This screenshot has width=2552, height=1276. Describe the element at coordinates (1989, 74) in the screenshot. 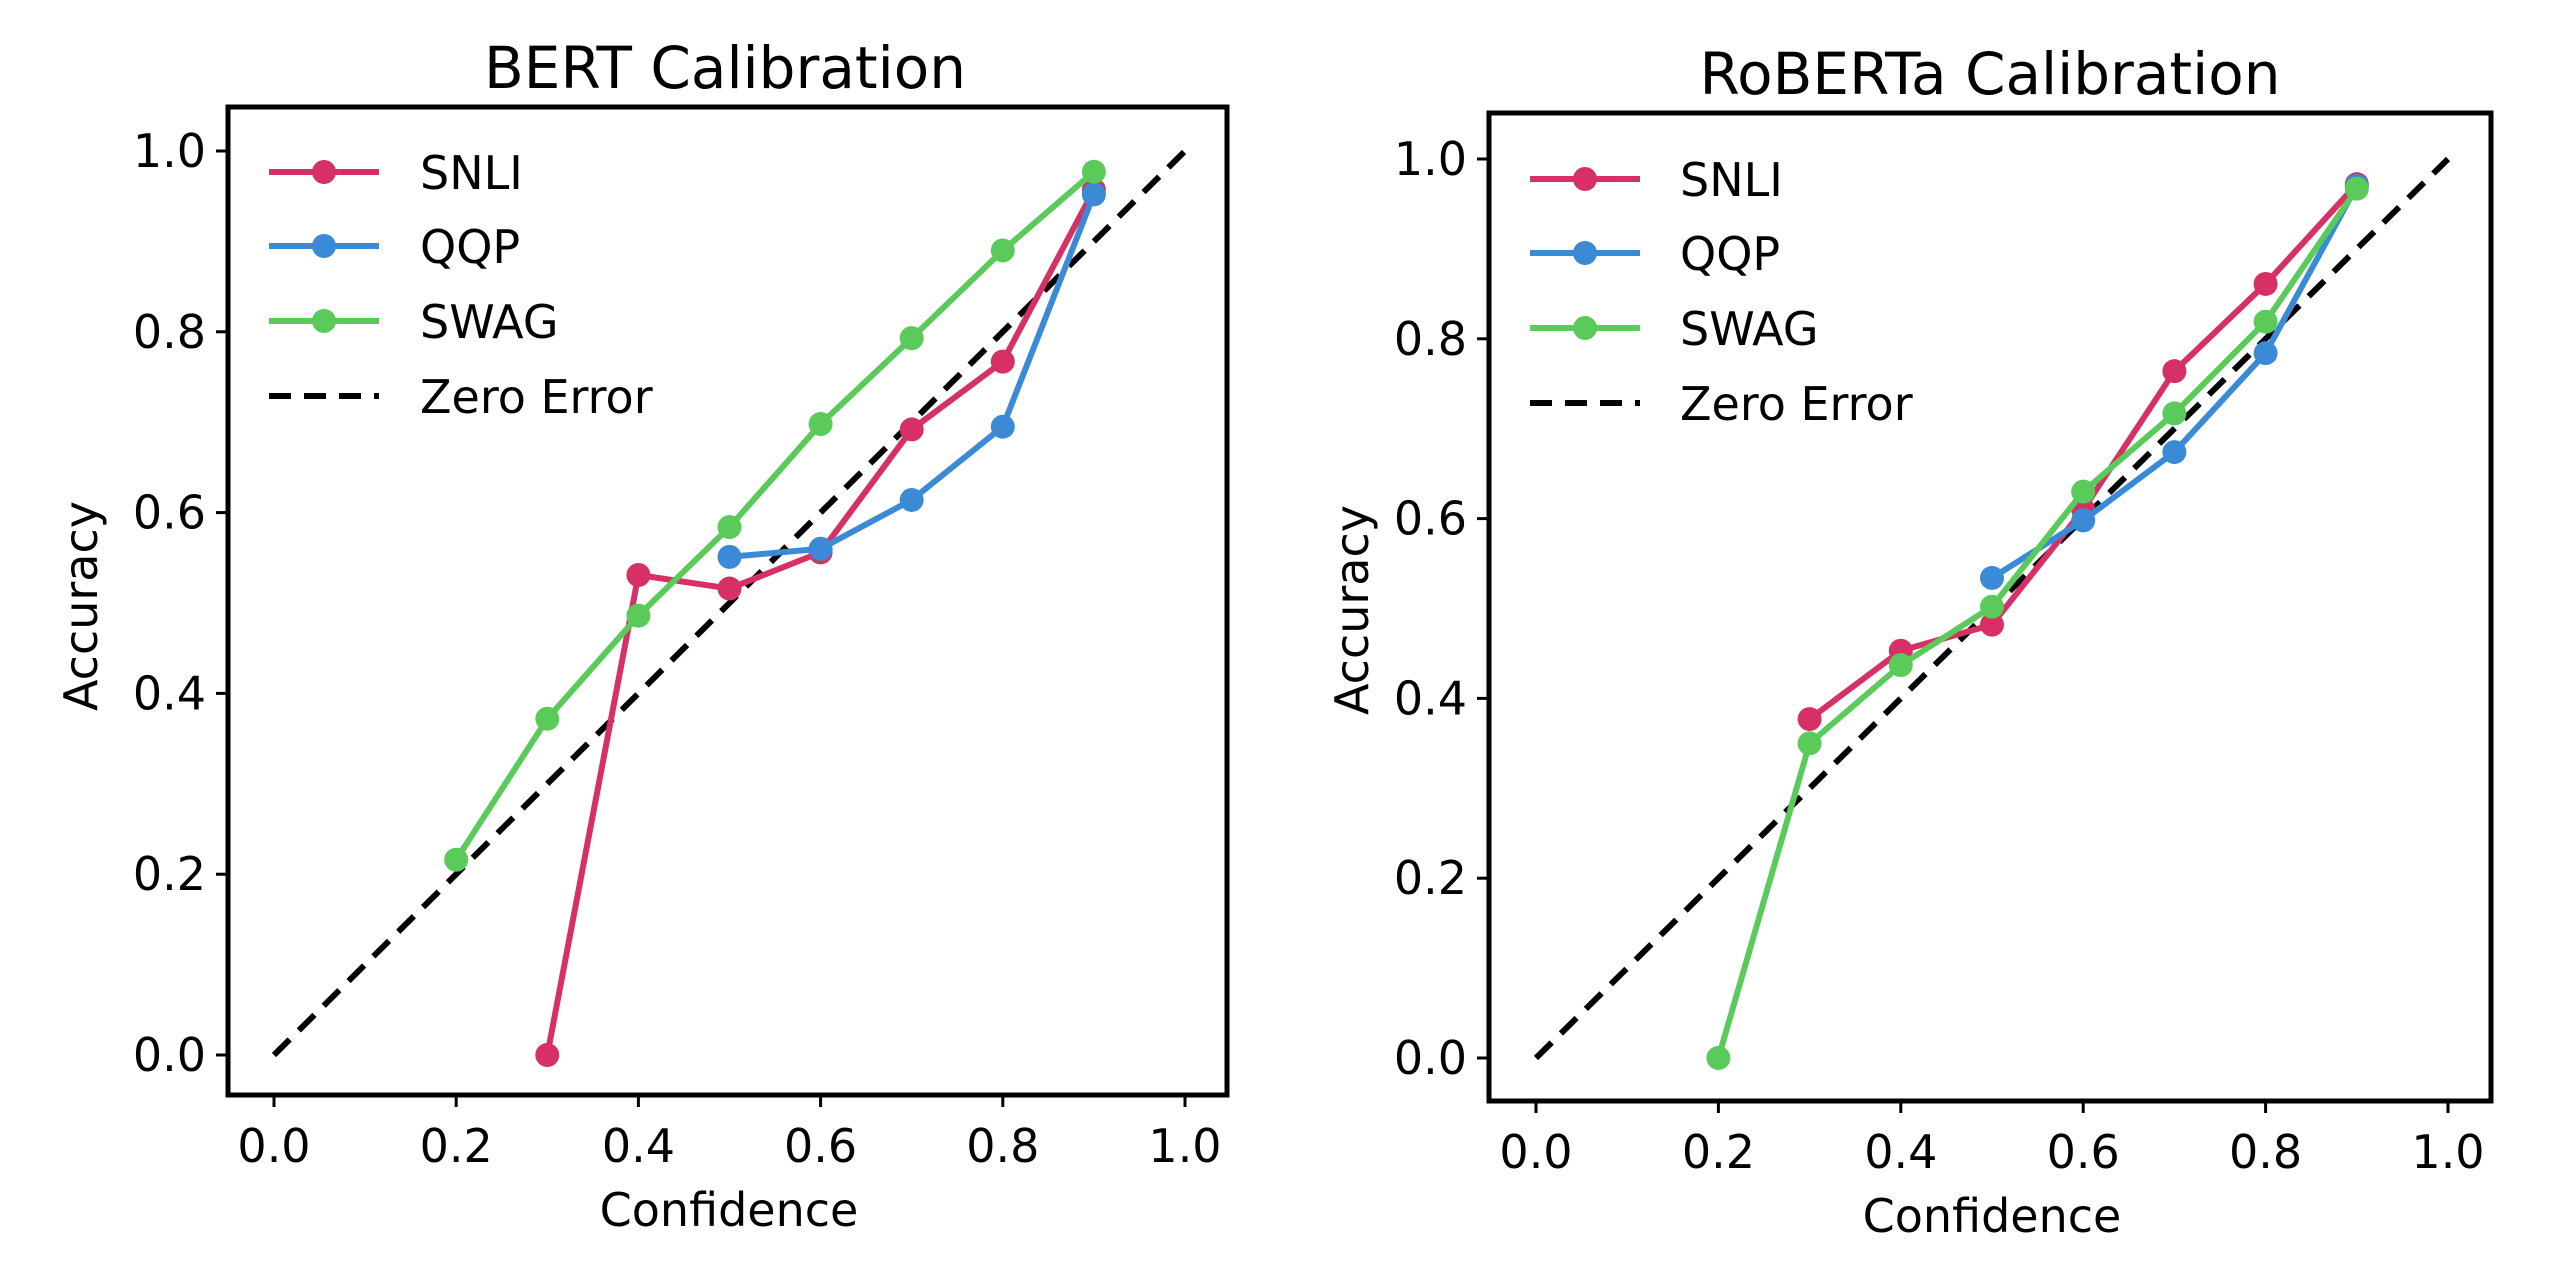

I see `chart-title: RoBERTa Calibration` at that location.